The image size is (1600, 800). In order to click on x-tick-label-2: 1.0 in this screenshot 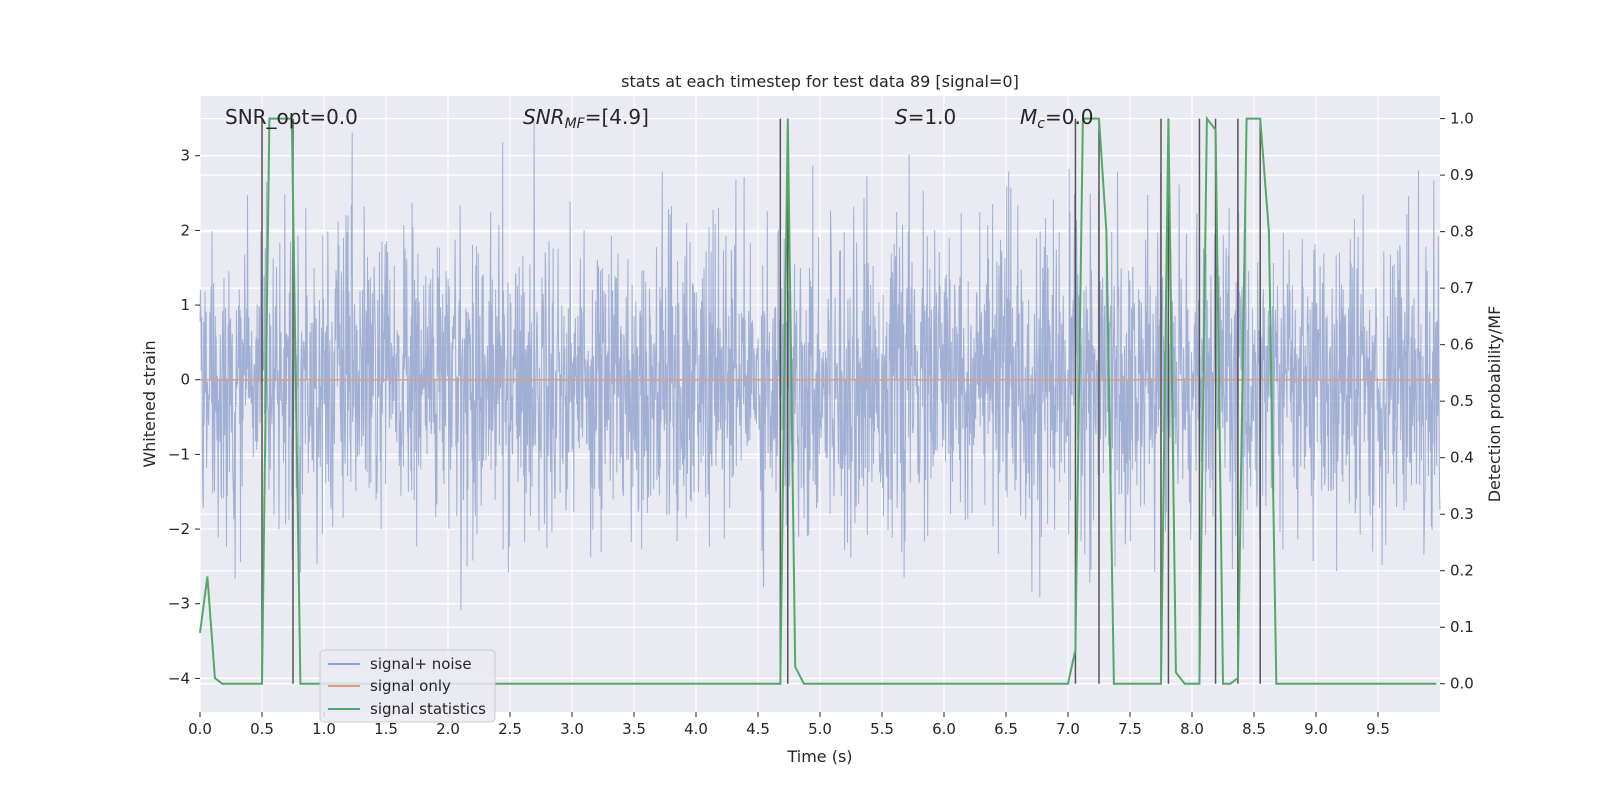, I will do `click(324, 729)`.